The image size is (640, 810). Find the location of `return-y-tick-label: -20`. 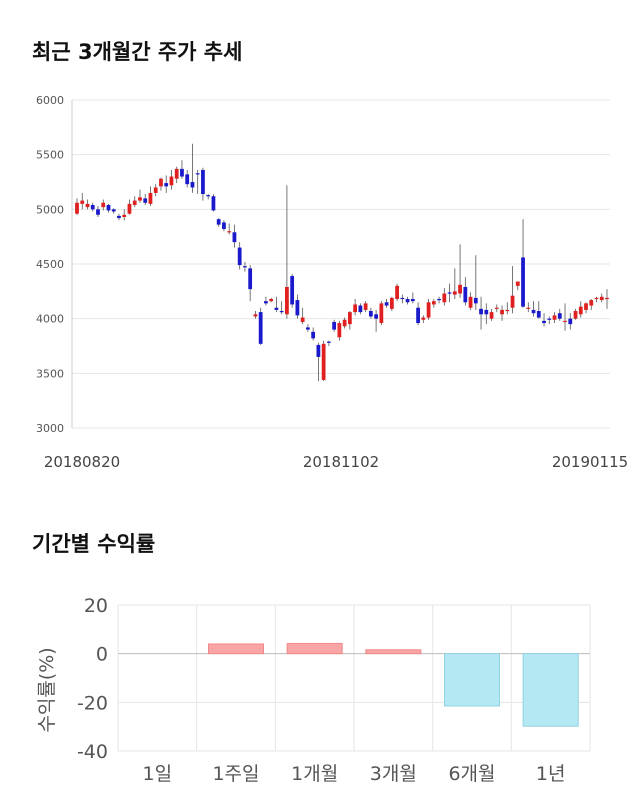

return-y-tick-label: -20 is located at coordinates (92, 703).